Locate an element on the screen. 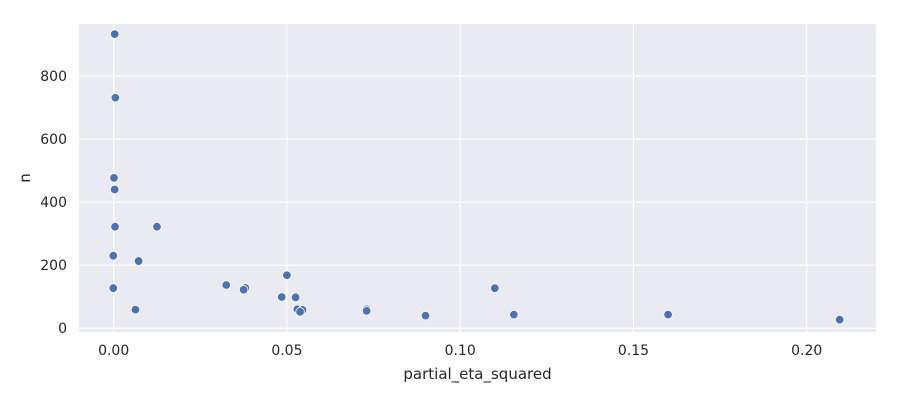  y-axis-label: n is located at coordinates (25, 178).